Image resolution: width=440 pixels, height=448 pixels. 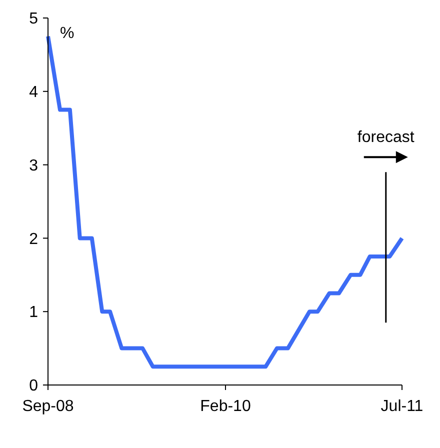 What do you see at coordinates (33, 313) in the screenshot?
I see `y-tick-label: 1` at bounding box center [33, 313].